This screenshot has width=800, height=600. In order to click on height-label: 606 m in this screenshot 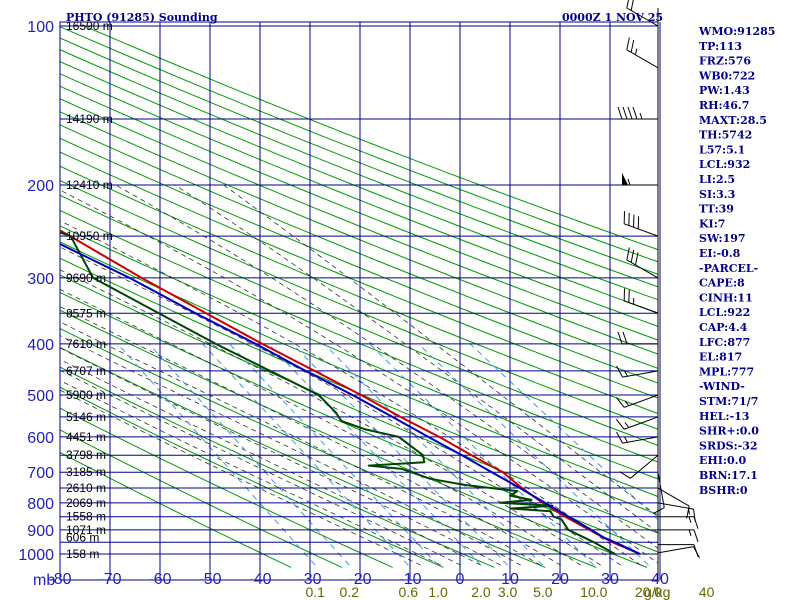, I will do `click(82, 537)`.